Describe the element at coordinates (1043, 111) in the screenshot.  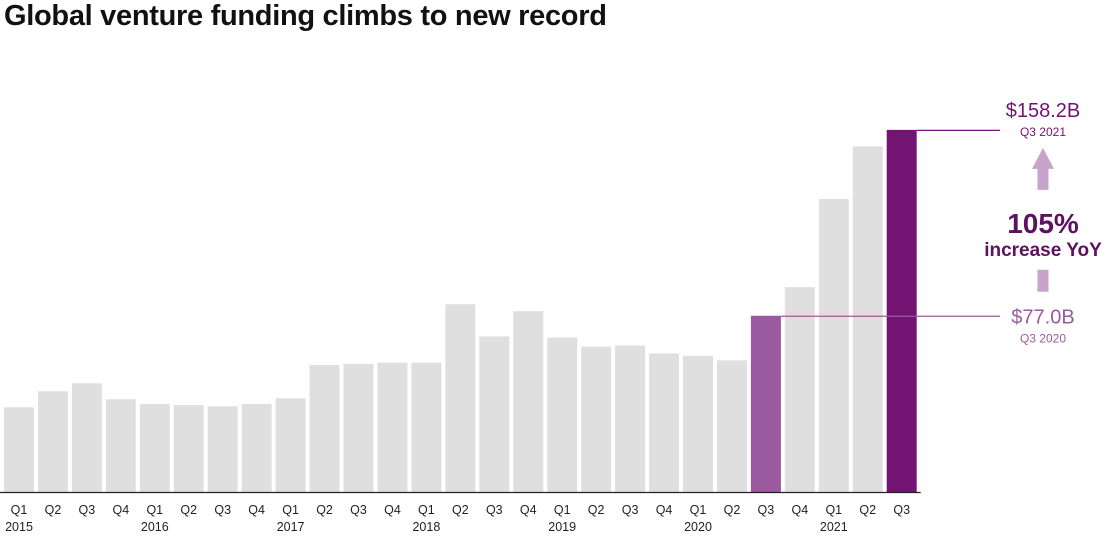
I see `current-value-label: $158.2B` at that location.